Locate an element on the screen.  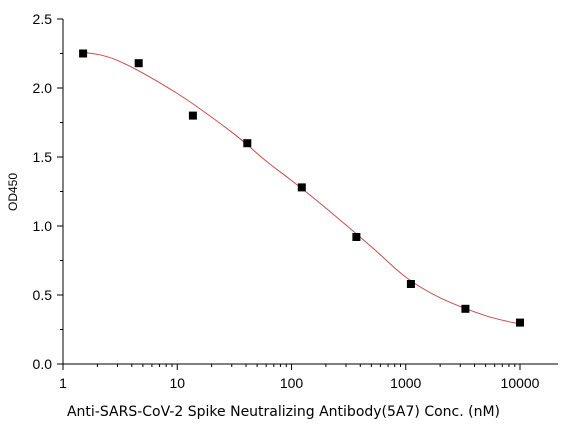
y-tick-label: 0.5 is located at coordinates (43, 295).